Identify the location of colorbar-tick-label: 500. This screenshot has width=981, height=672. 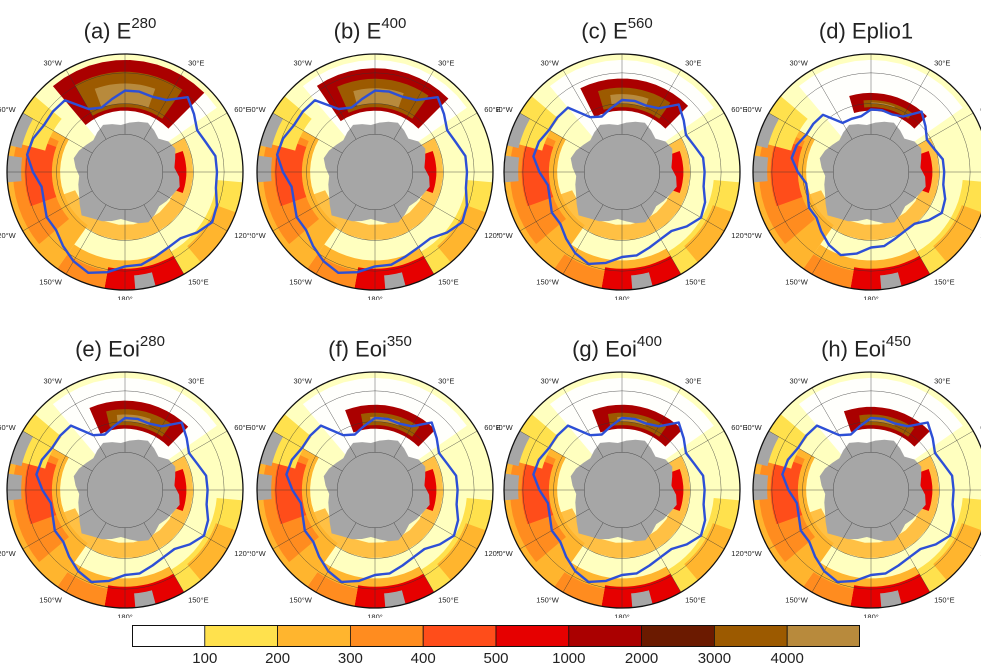
(496, 658).